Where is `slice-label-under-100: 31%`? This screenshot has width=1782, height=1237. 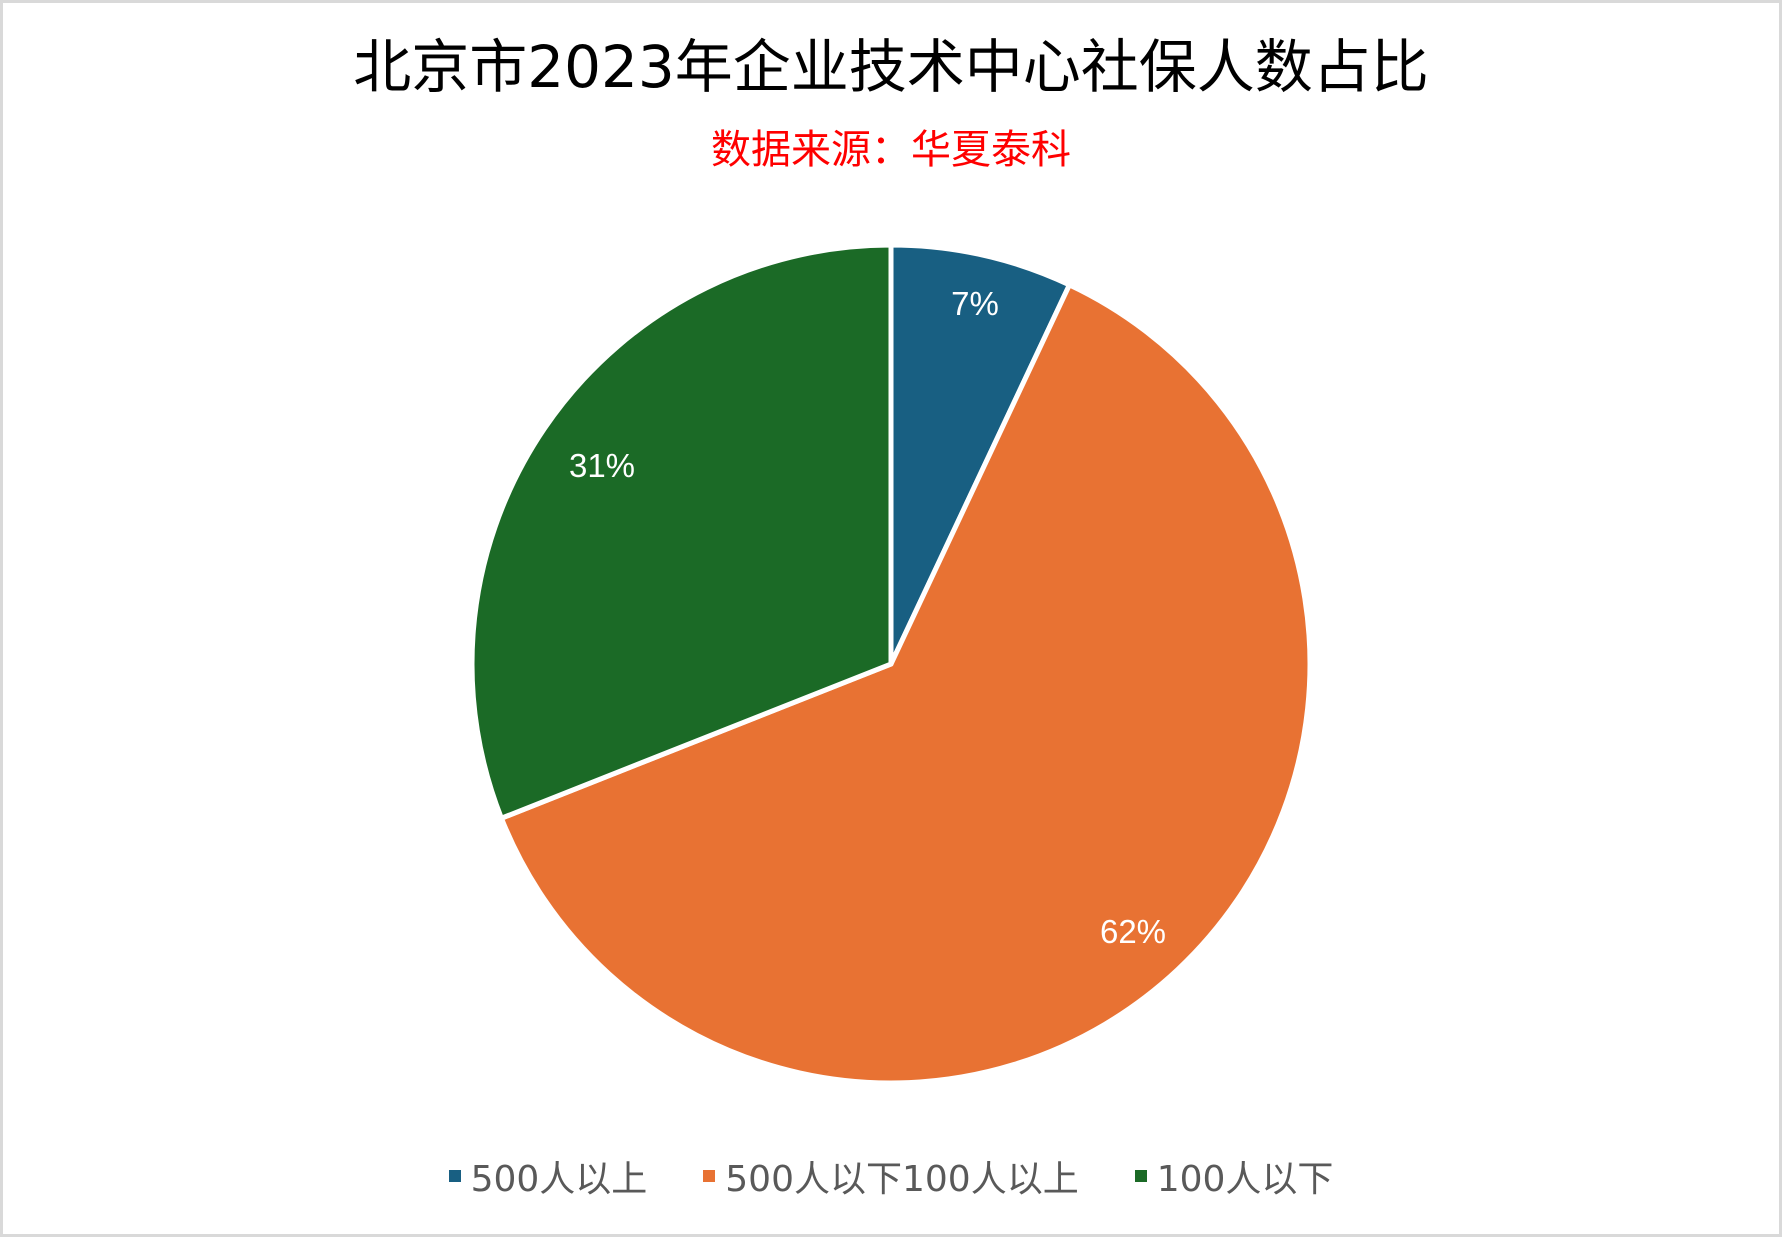 slice-label-under-100: 31% is located at coordinates (602, 465).